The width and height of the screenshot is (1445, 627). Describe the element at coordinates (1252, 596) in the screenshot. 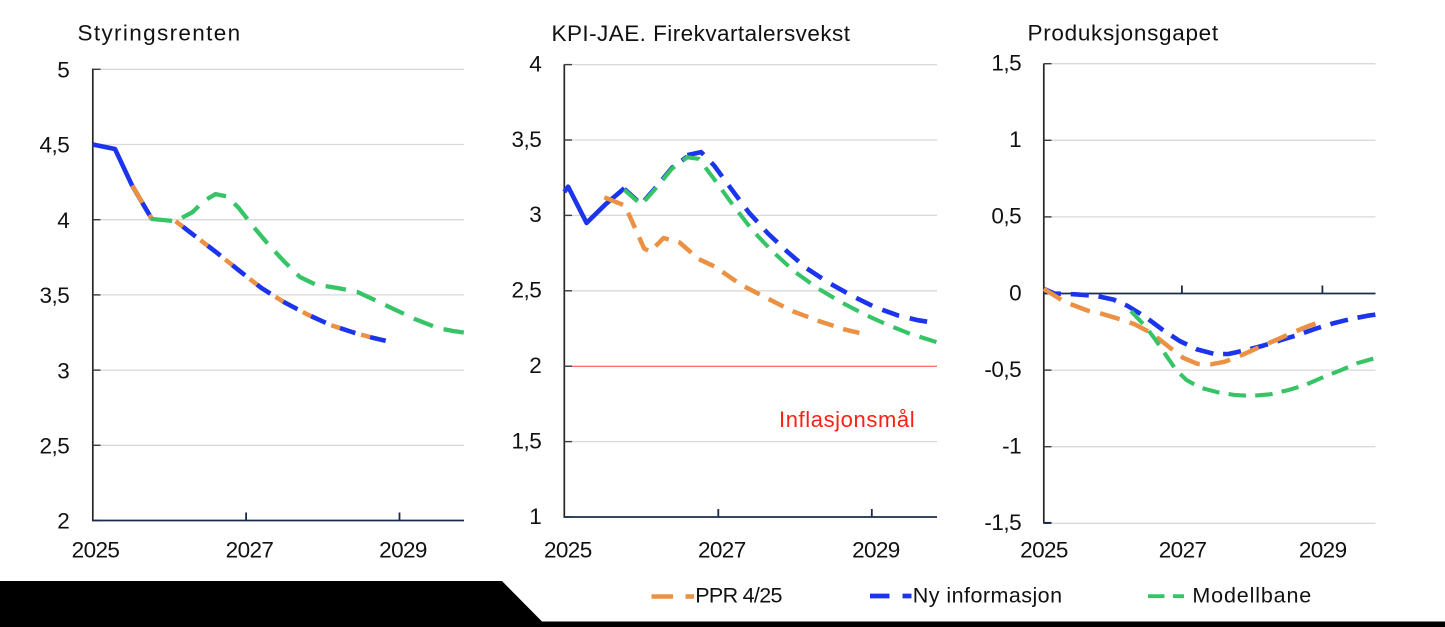

I see `svg-text: Modellbane` at that location.